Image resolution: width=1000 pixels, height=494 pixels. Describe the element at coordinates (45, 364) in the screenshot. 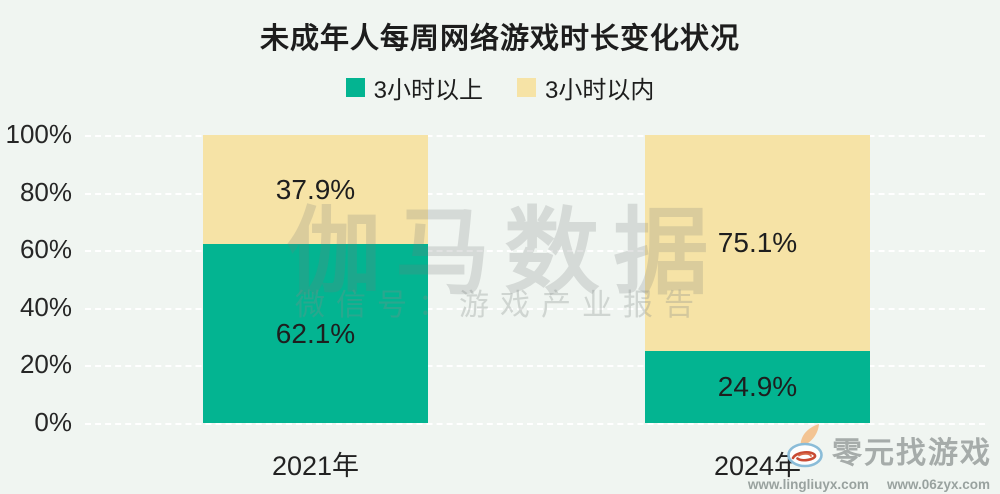

I see `y-tick-20: 20%` at that location.